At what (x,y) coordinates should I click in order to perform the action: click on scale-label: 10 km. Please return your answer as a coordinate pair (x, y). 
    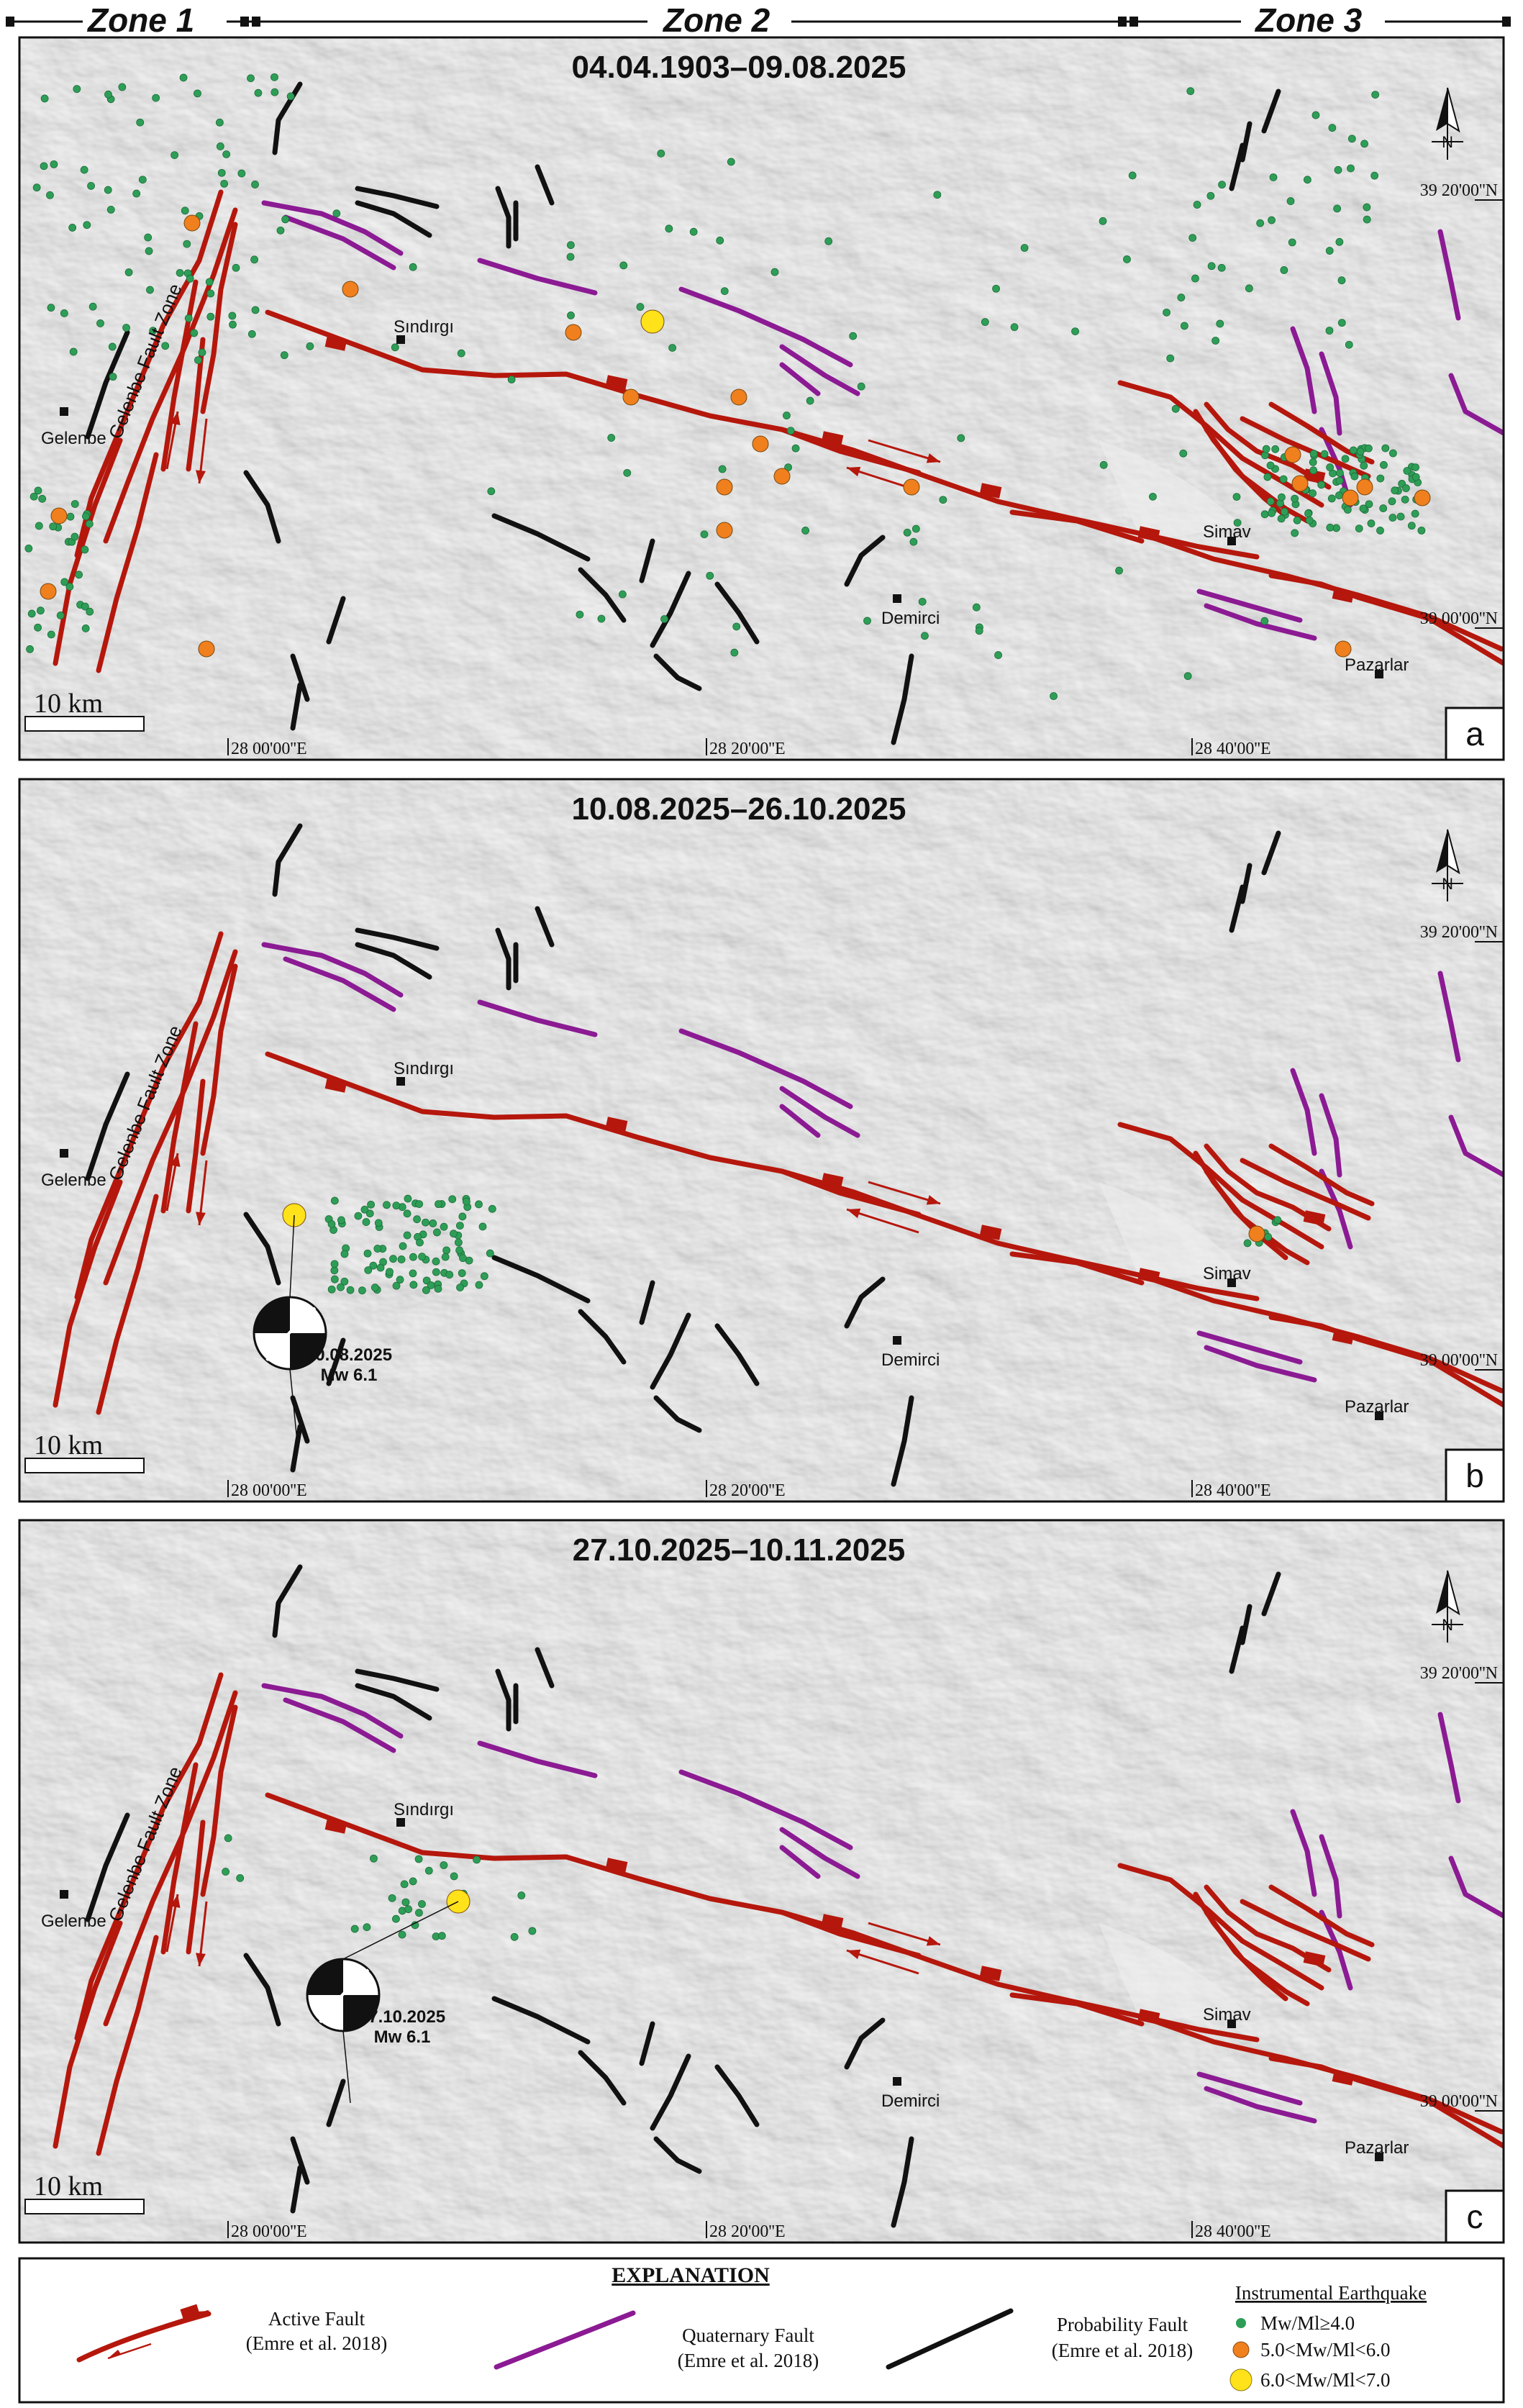
    Looking at the image, I should click on (68, 704).